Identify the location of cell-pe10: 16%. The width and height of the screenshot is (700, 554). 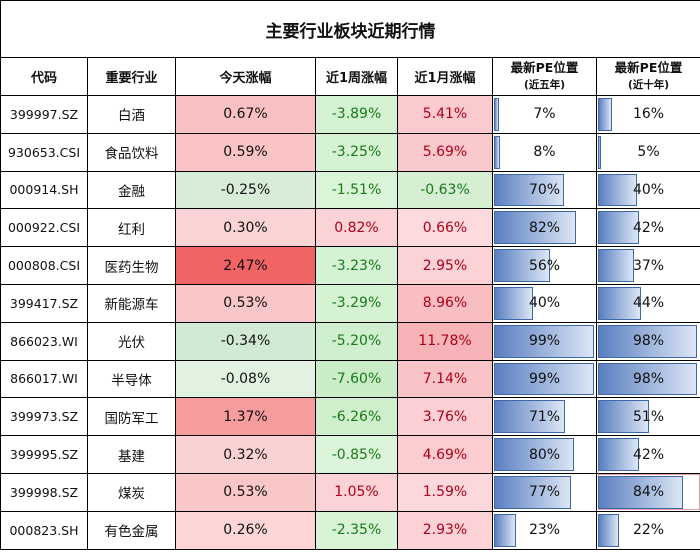
(647, 114).